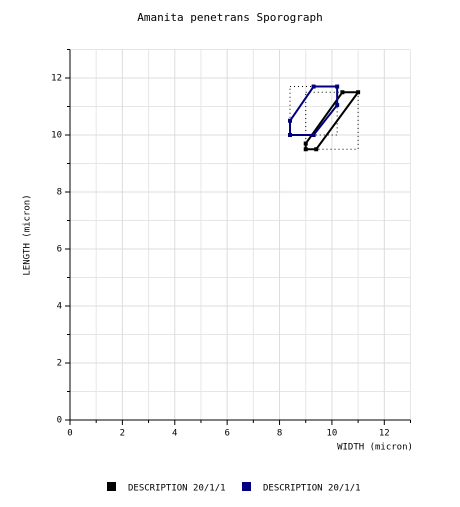  I want to click on y-tick-label: 12, so click(56, 79).